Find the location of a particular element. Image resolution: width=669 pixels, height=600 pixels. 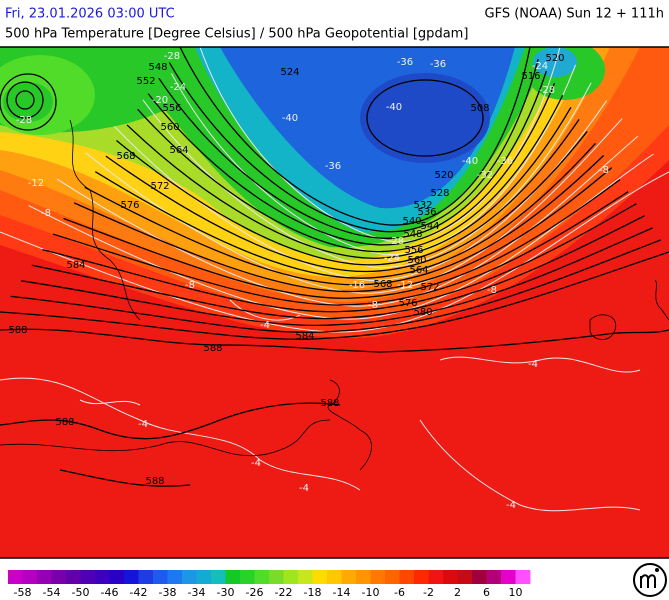

logo-ring is located at coordinates (650, 580).